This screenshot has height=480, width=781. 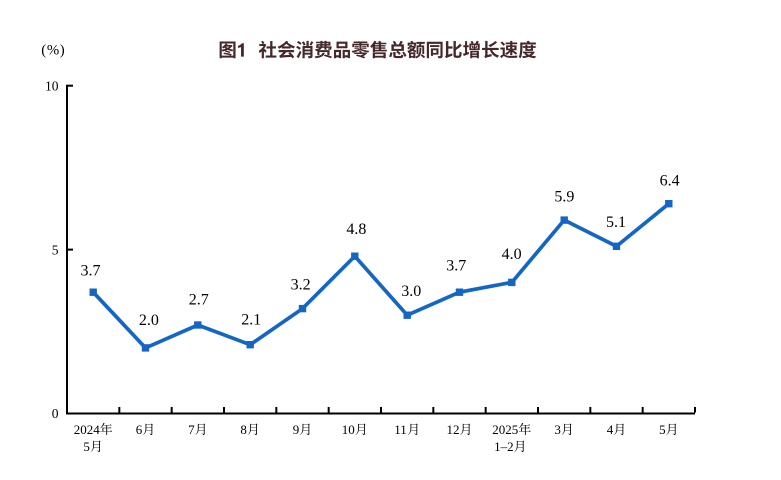 I want to click on svg-text: 6.4, so click(x=670, y=181).